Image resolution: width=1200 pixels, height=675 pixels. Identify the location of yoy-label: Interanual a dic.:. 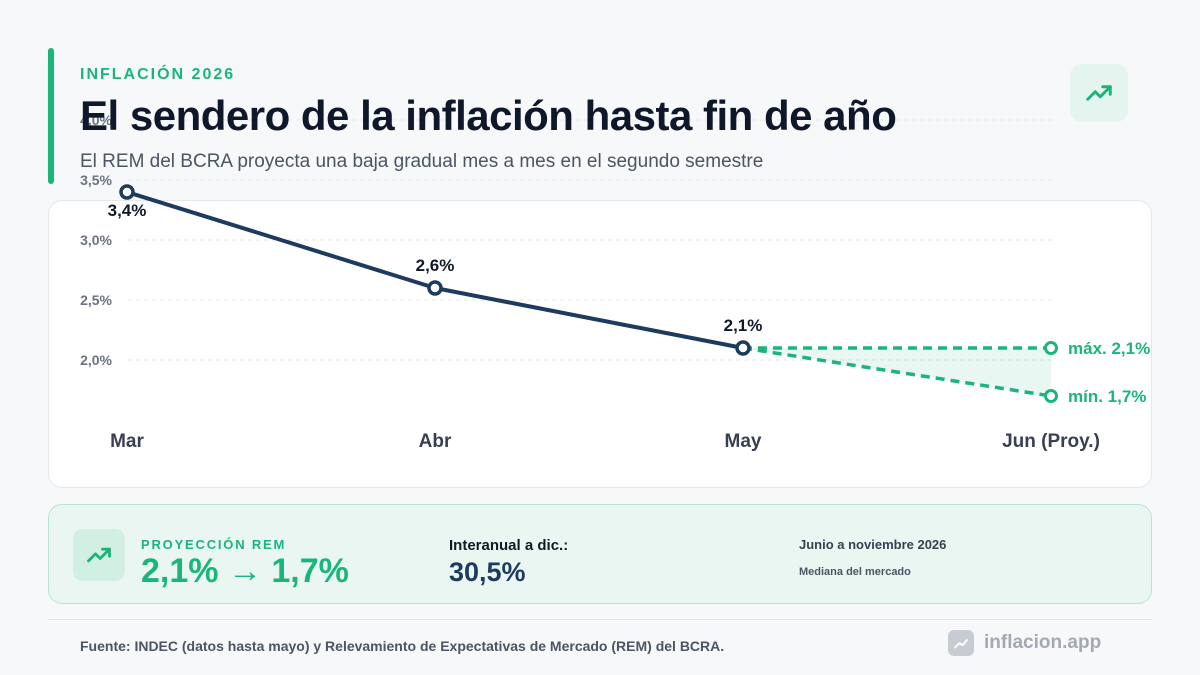
(509, 545).